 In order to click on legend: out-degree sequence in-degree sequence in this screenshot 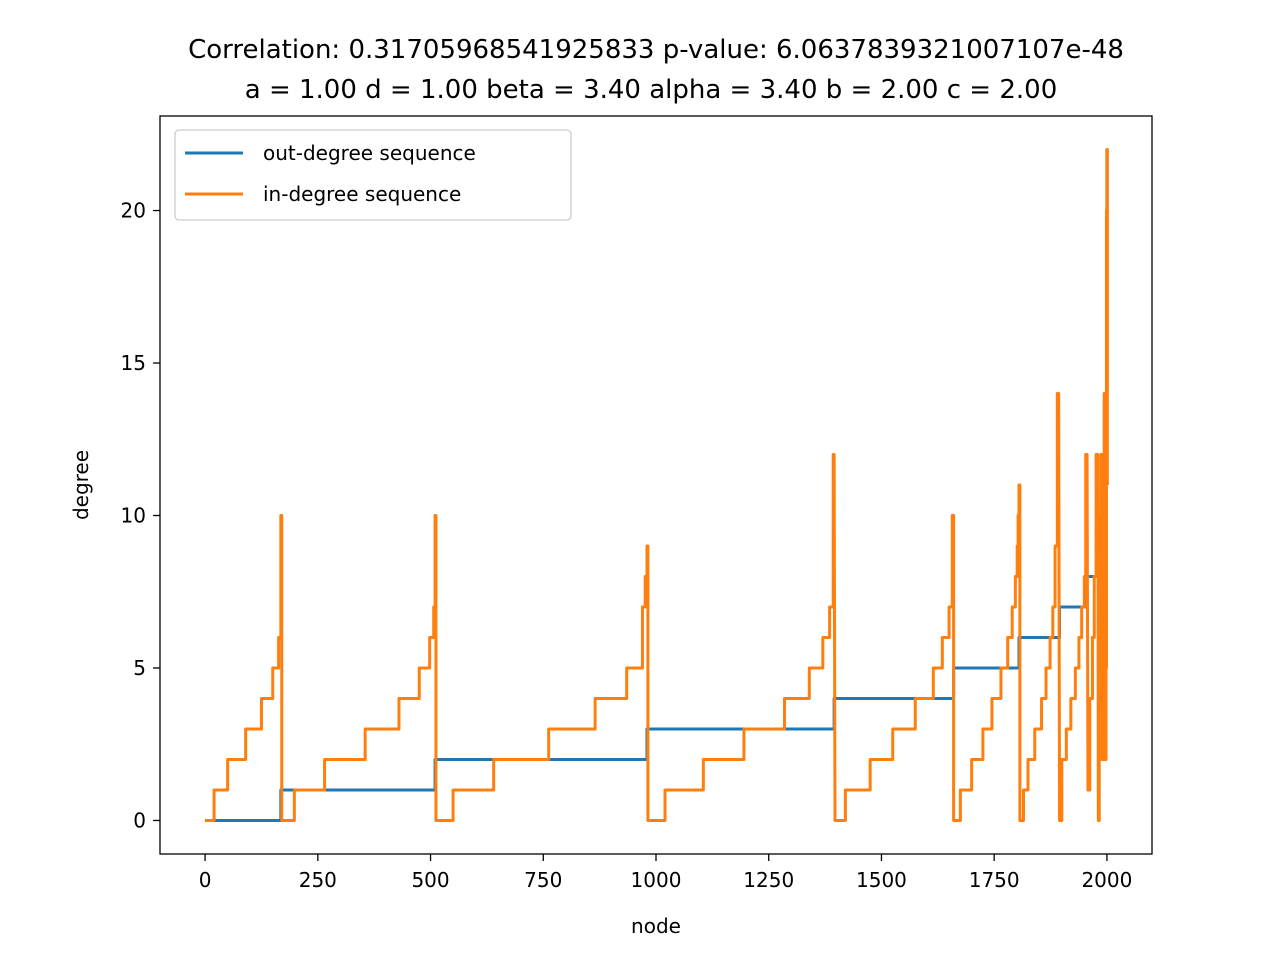, I will do `click(373, 175)`.